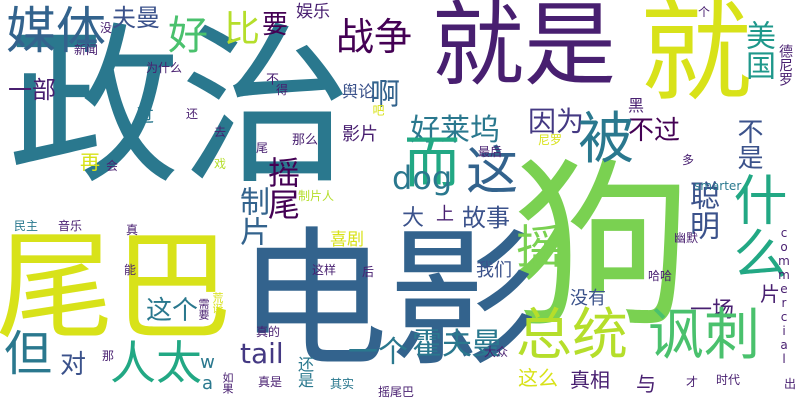 The image size is (800, 400). What do you see at coordinates (112, 166) in the screenshot?
I see `word-hui: 会` at bounding box center [112, 166].